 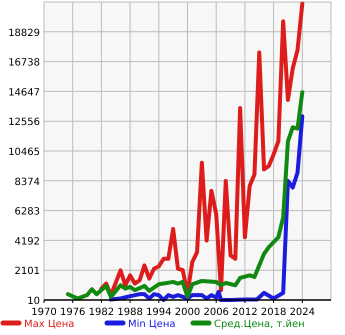 What do you see at coordinates (49, 324) in the screenshot?
I see `legend-label: Max Цена` at bounding box center [49, 324].